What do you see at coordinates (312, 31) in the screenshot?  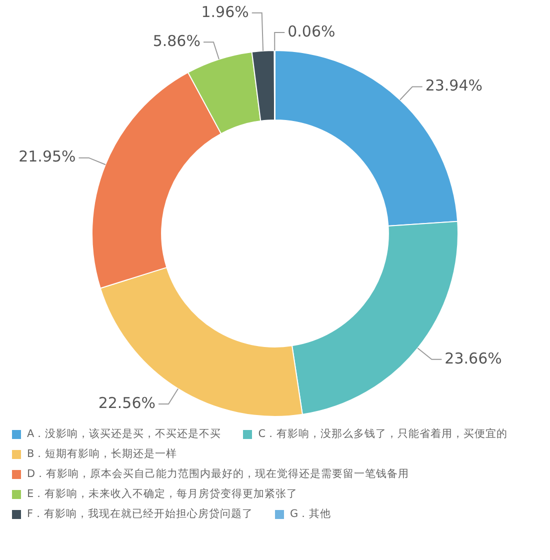 I see `data-label: 0.06%` at bounding box center [312, 31].